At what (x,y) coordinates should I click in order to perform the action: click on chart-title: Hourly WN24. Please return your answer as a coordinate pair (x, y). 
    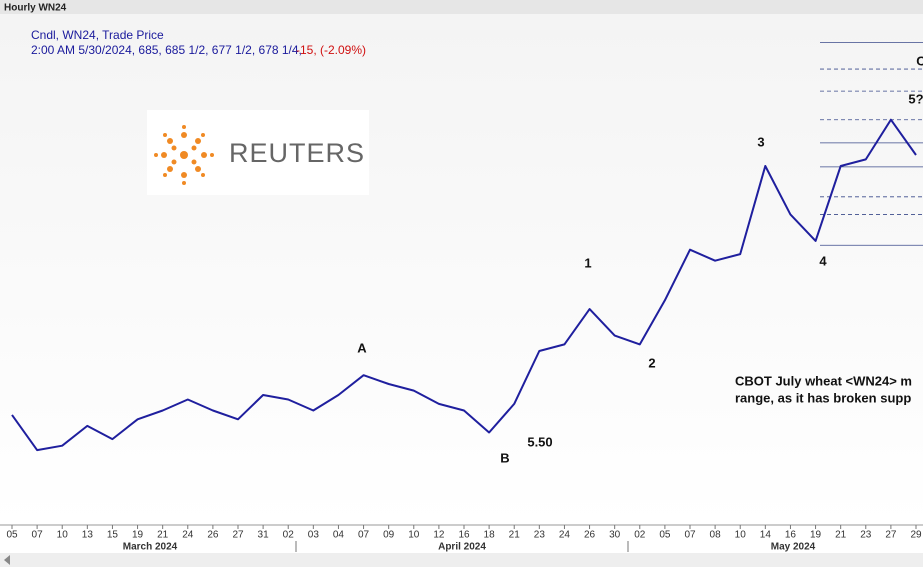
    Looking at the image, I should click on (35, 8).